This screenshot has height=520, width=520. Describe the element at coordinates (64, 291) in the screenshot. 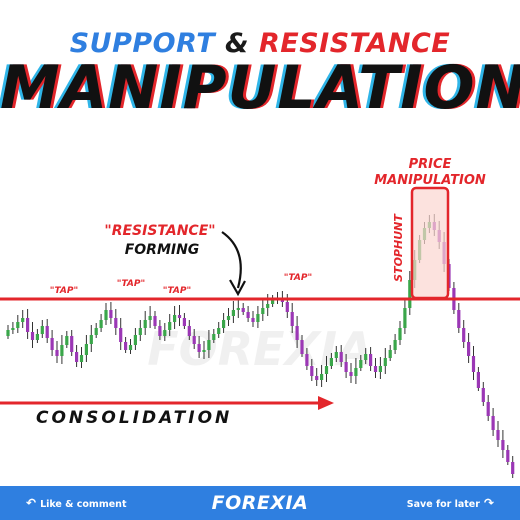

I see `tap-label: "TAP"` at that location.